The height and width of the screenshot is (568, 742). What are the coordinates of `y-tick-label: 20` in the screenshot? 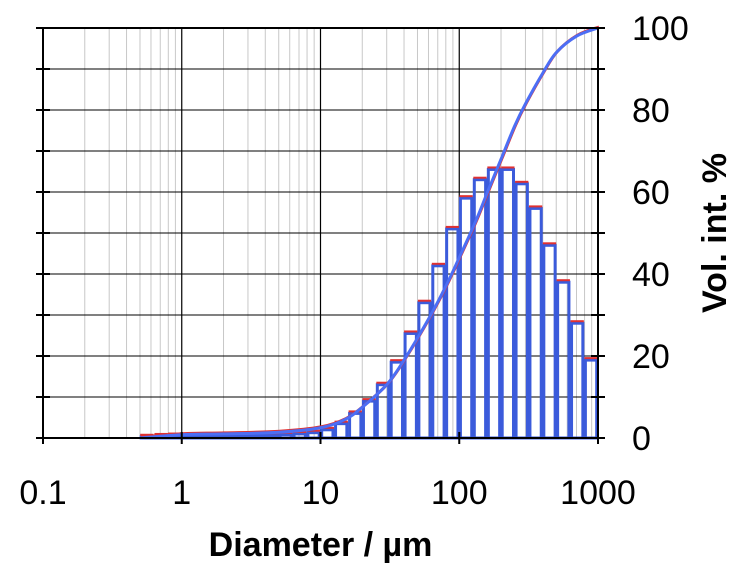 It's located at (651, 357).